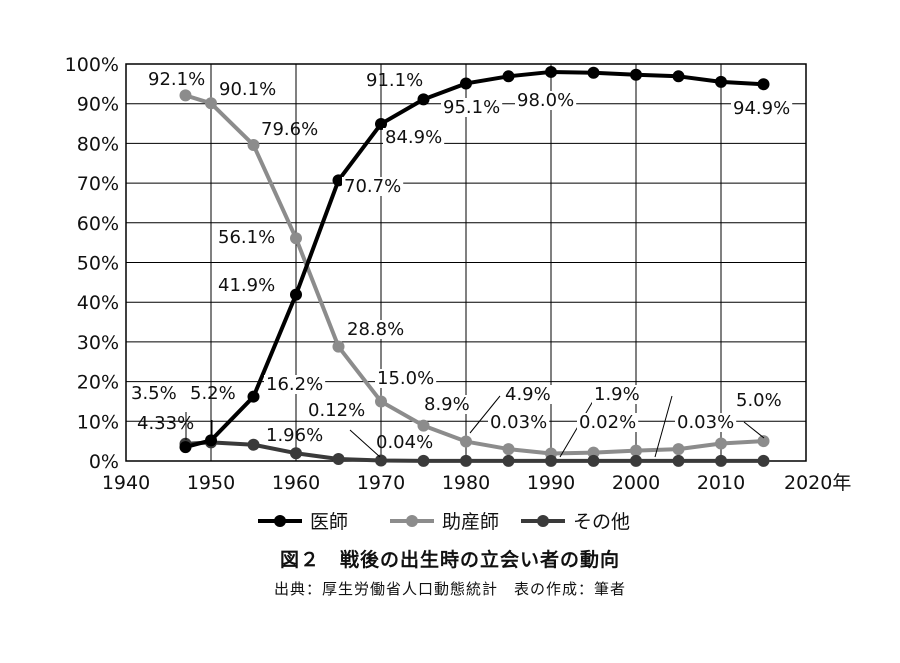  I want to click on data-label: 16.2%, so click(294, 384).